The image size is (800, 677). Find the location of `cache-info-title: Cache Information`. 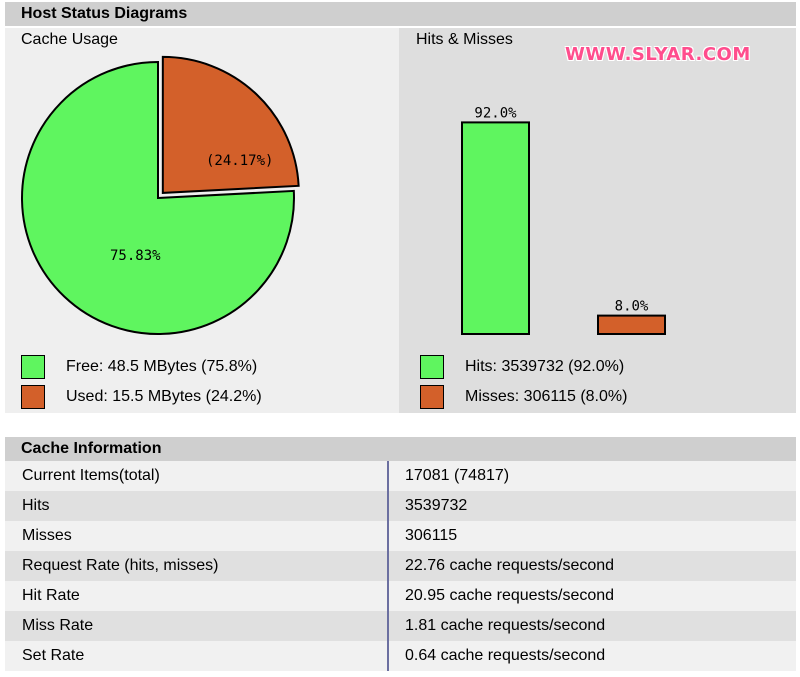

cache-info-title: Cache Information is located at coordinates (91, 448).